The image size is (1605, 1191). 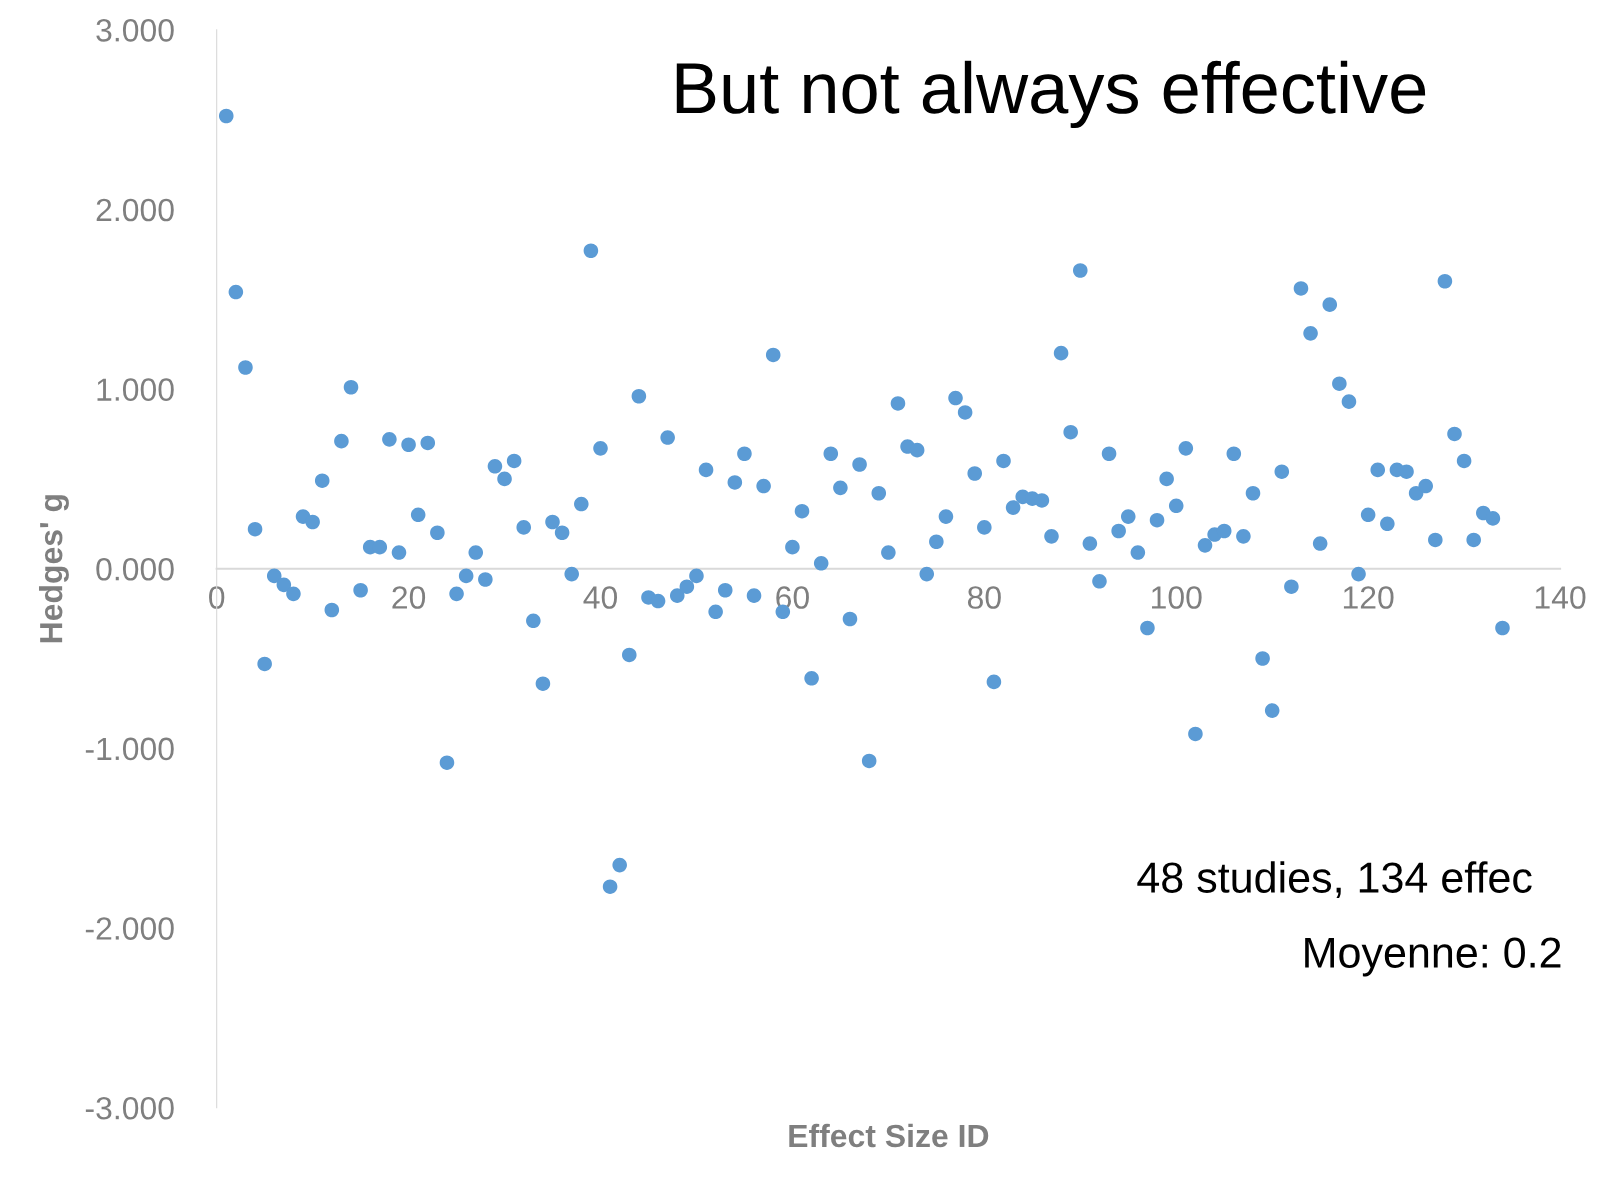 What do you see at coordinates (889, 1135) in the screenshot?
I see `x-axis-title: Effect Size ID` at bounding box center [889, 1135].